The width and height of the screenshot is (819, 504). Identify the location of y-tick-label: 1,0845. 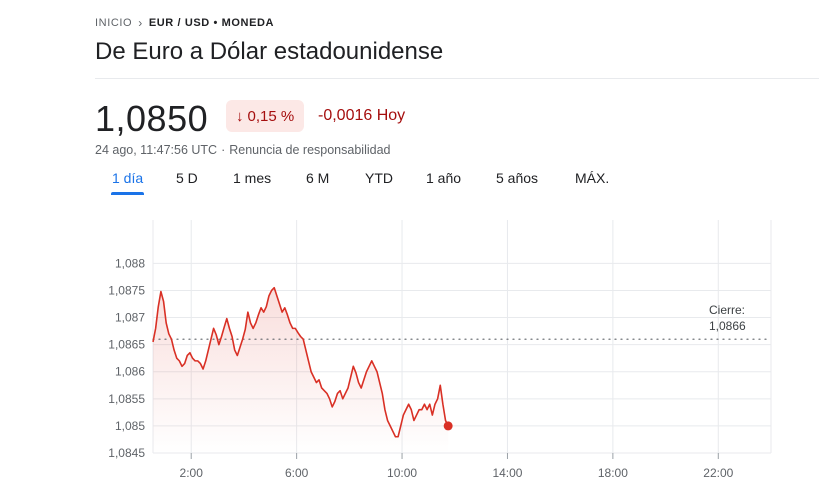
(126, 453).